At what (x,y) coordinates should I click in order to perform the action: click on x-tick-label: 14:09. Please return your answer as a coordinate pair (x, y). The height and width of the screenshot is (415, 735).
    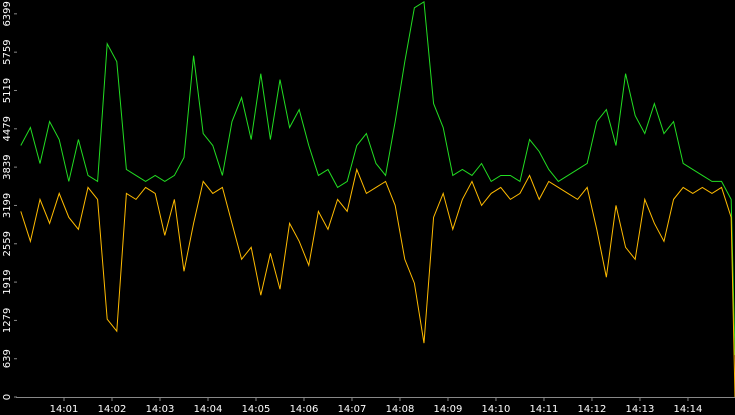
    Looking at the image, I should click on (448, 409).